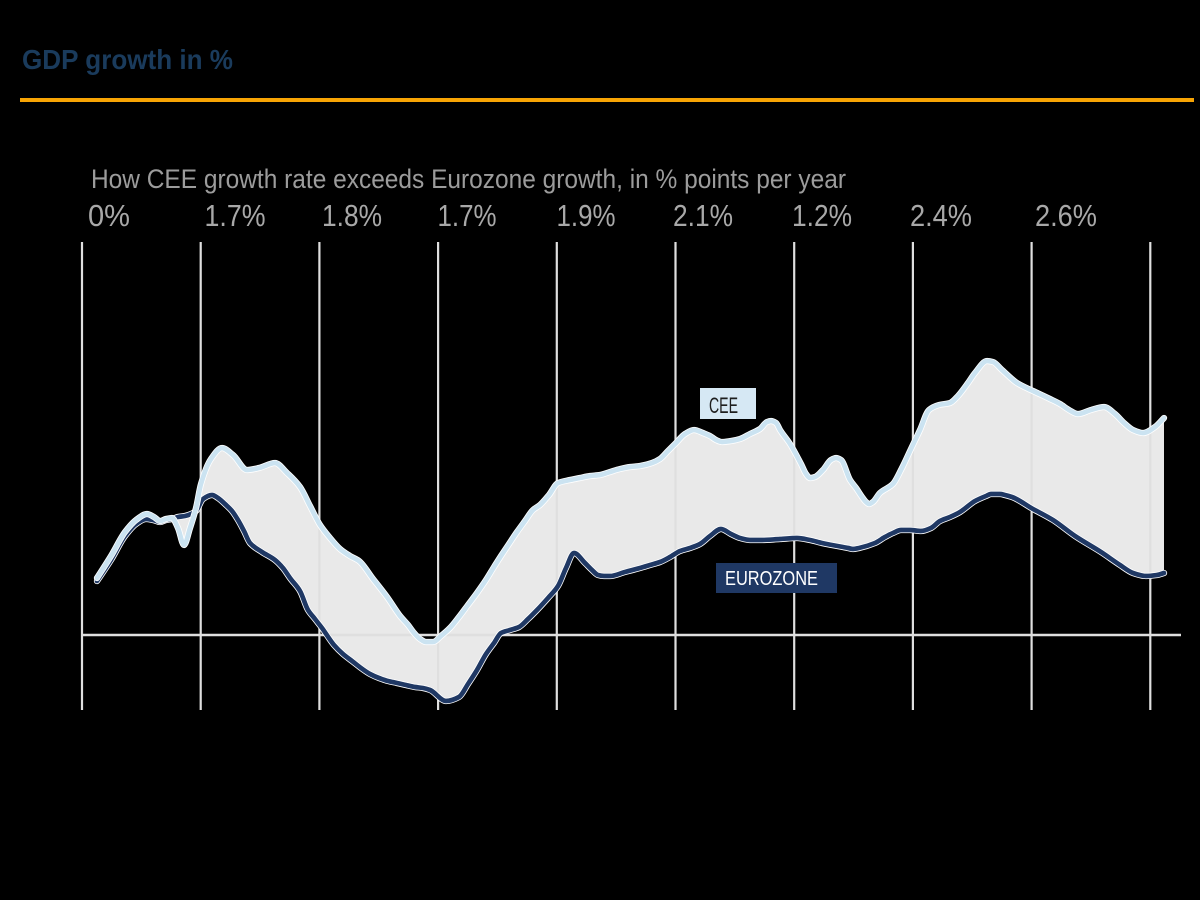 Image resolution: width=1200 pixels, height=900 pixels. I want to click on svg-text: 1.9%, so click(586, 215).